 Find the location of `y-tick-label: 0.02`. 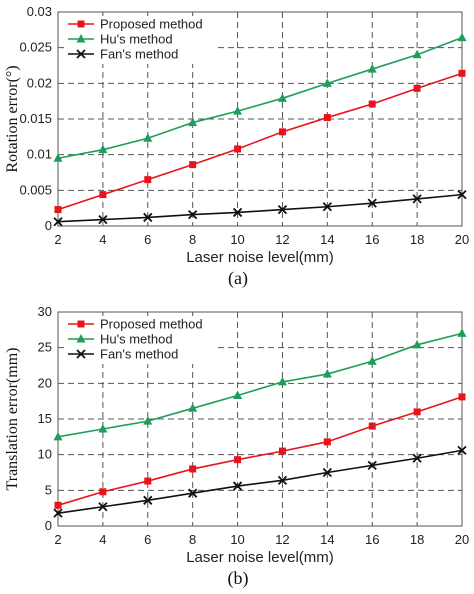

y-tick-label: 0.02 is located at coordinates (39, 82).